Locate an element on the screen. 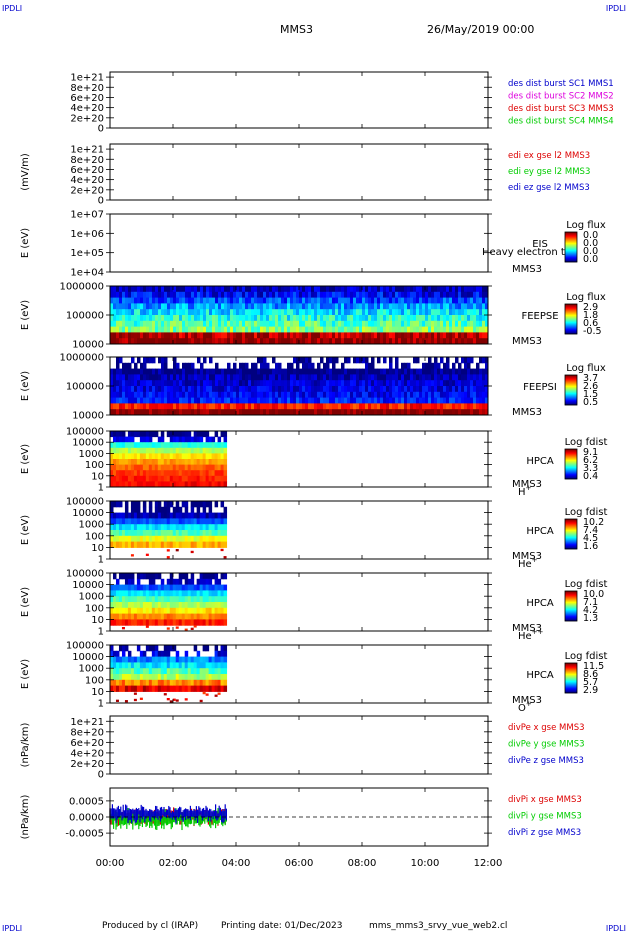  y-tick-label: 0.0005 is located at coordinates (86, 801).